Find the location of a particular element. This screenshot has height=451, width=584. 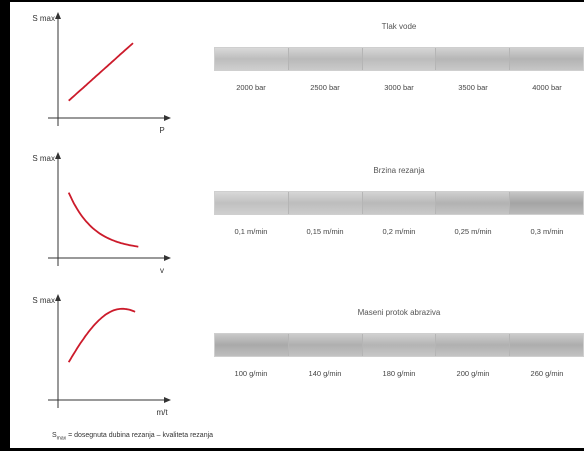

sample-strip-cutting-speed is located at coordinates (399, 203).